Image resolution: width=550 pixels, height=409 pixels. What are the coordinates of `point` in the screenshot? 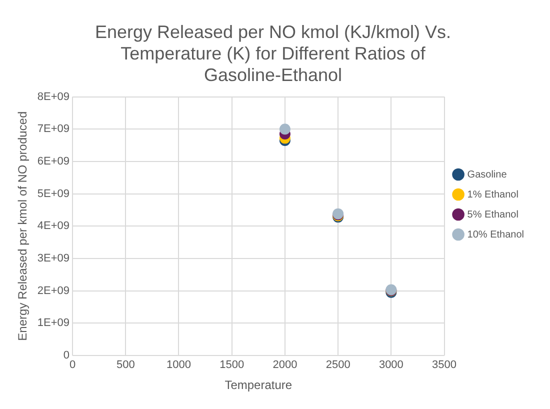 It's located at (284, 129).